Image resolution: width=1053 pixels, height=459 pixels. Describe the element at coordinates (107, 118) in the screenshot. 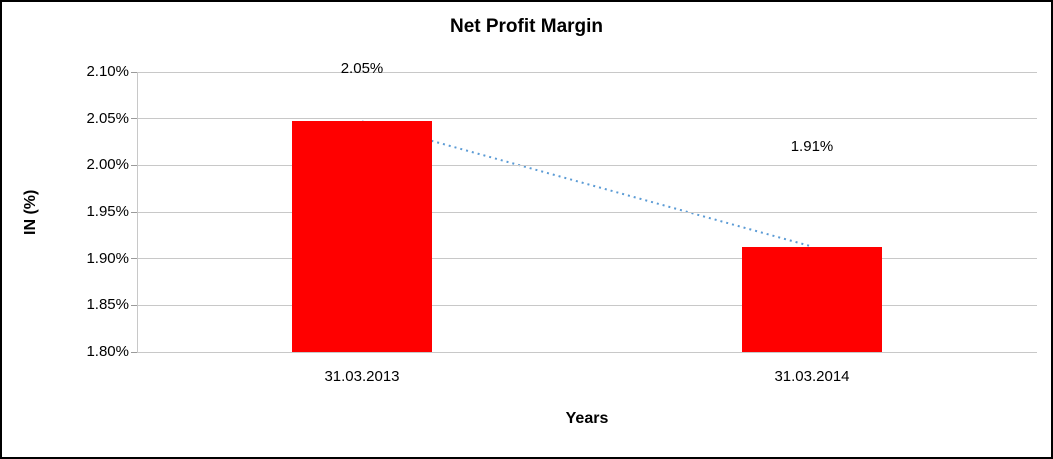

I see `y-tick-label: 2.05%` at that location.